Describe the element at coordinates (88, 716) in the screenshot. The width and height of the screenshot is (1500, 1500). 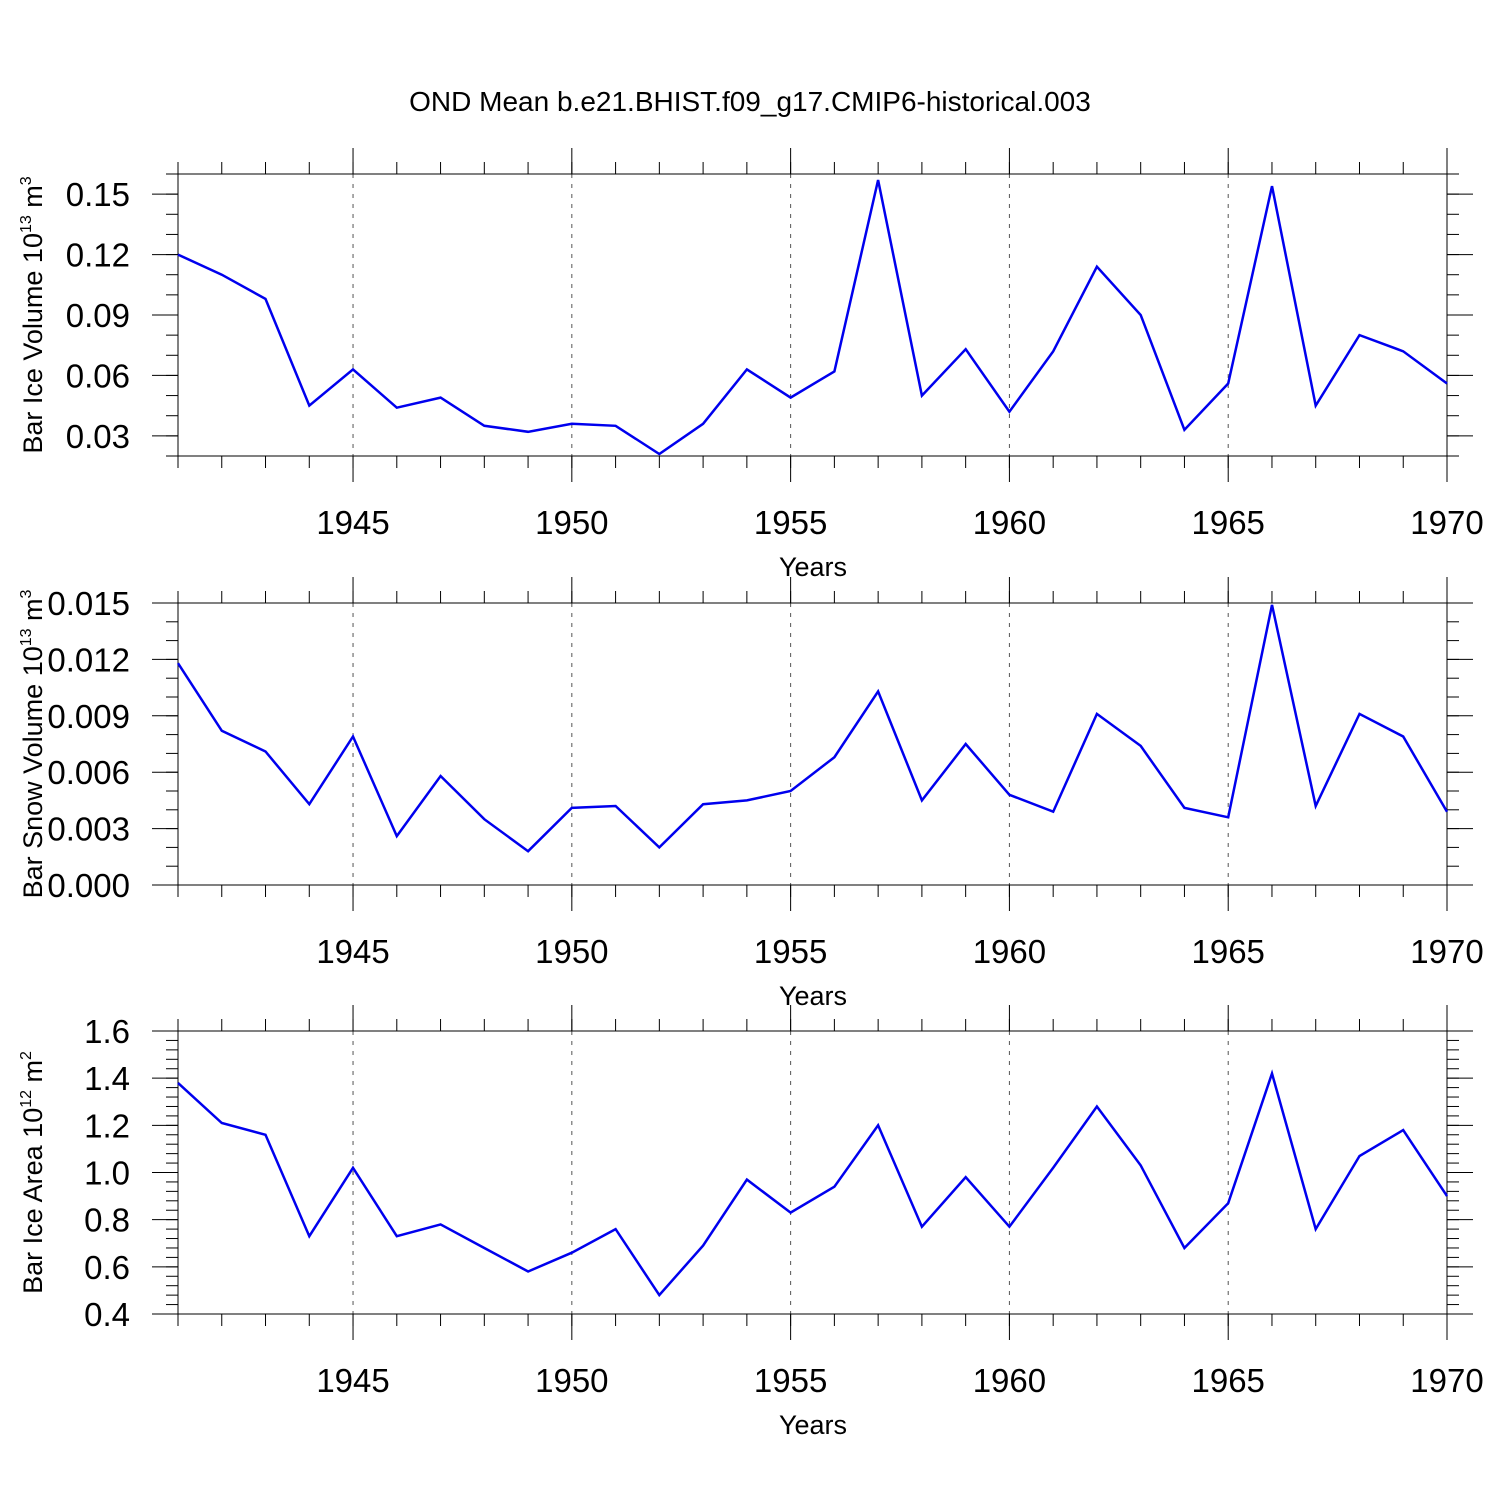
I see `y-tick-label: 0.009` at that location.